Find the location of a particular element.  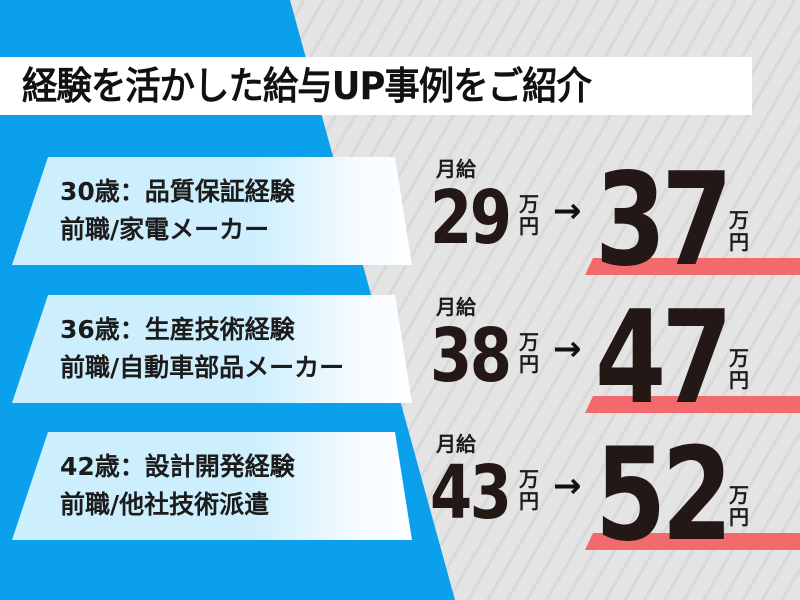

salary-before: 43 is located at coordinates (471, 493).